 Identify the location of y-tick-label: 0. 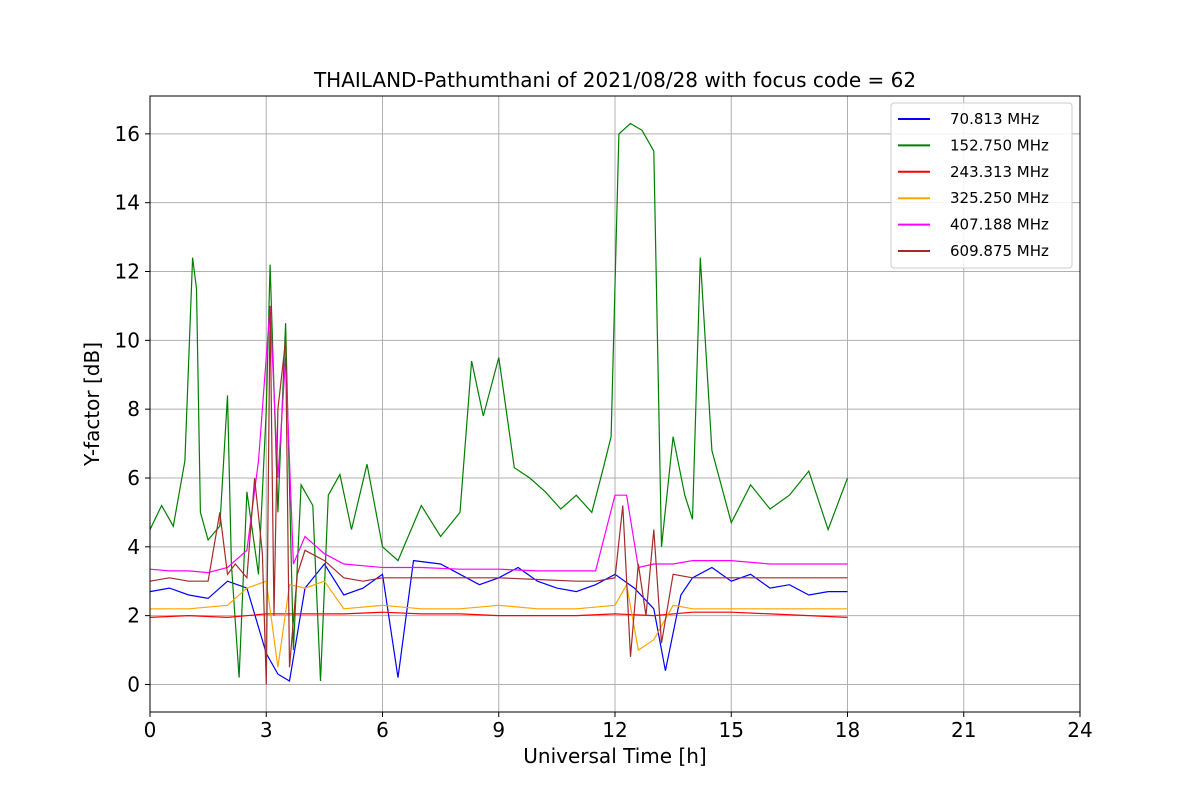
(133, 684).